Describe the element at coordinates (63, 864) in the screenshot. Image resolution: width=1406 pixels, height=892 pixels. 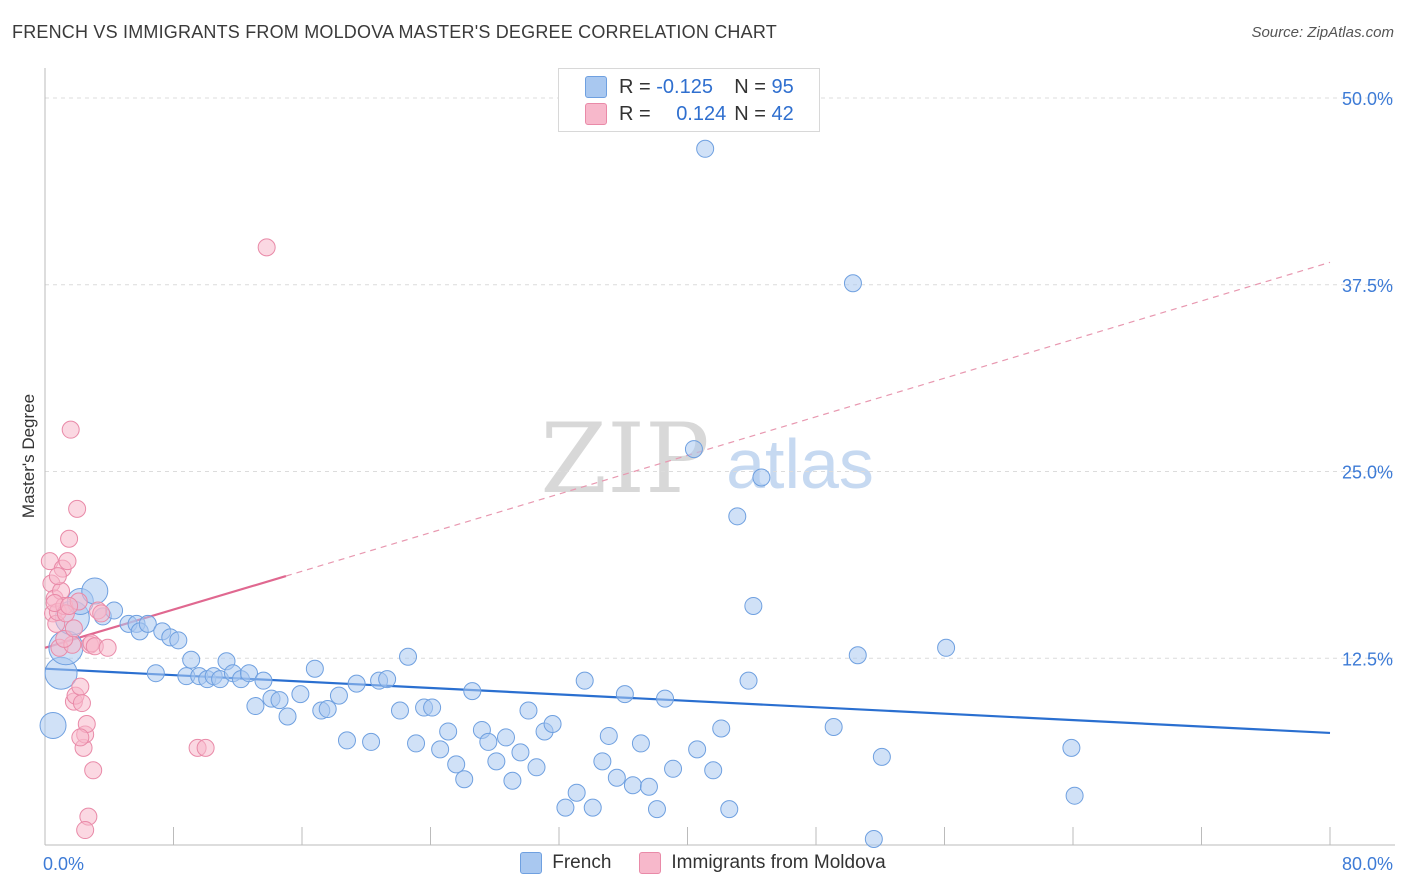
I see `x-tick-label: 0.0%` at that location.